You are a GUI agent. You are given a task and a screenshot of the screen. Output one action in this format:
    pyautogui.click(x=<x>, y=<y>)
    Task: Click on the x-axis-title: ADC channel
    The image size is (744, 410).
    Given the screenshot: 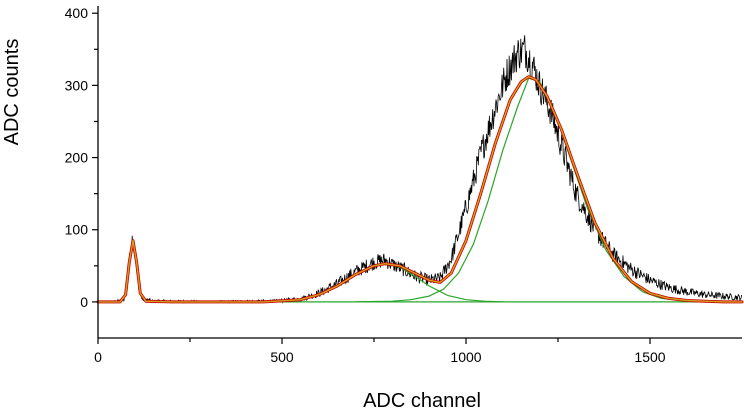 What is the action you would take?
    pyautogui.click(x=422, y=400)
    